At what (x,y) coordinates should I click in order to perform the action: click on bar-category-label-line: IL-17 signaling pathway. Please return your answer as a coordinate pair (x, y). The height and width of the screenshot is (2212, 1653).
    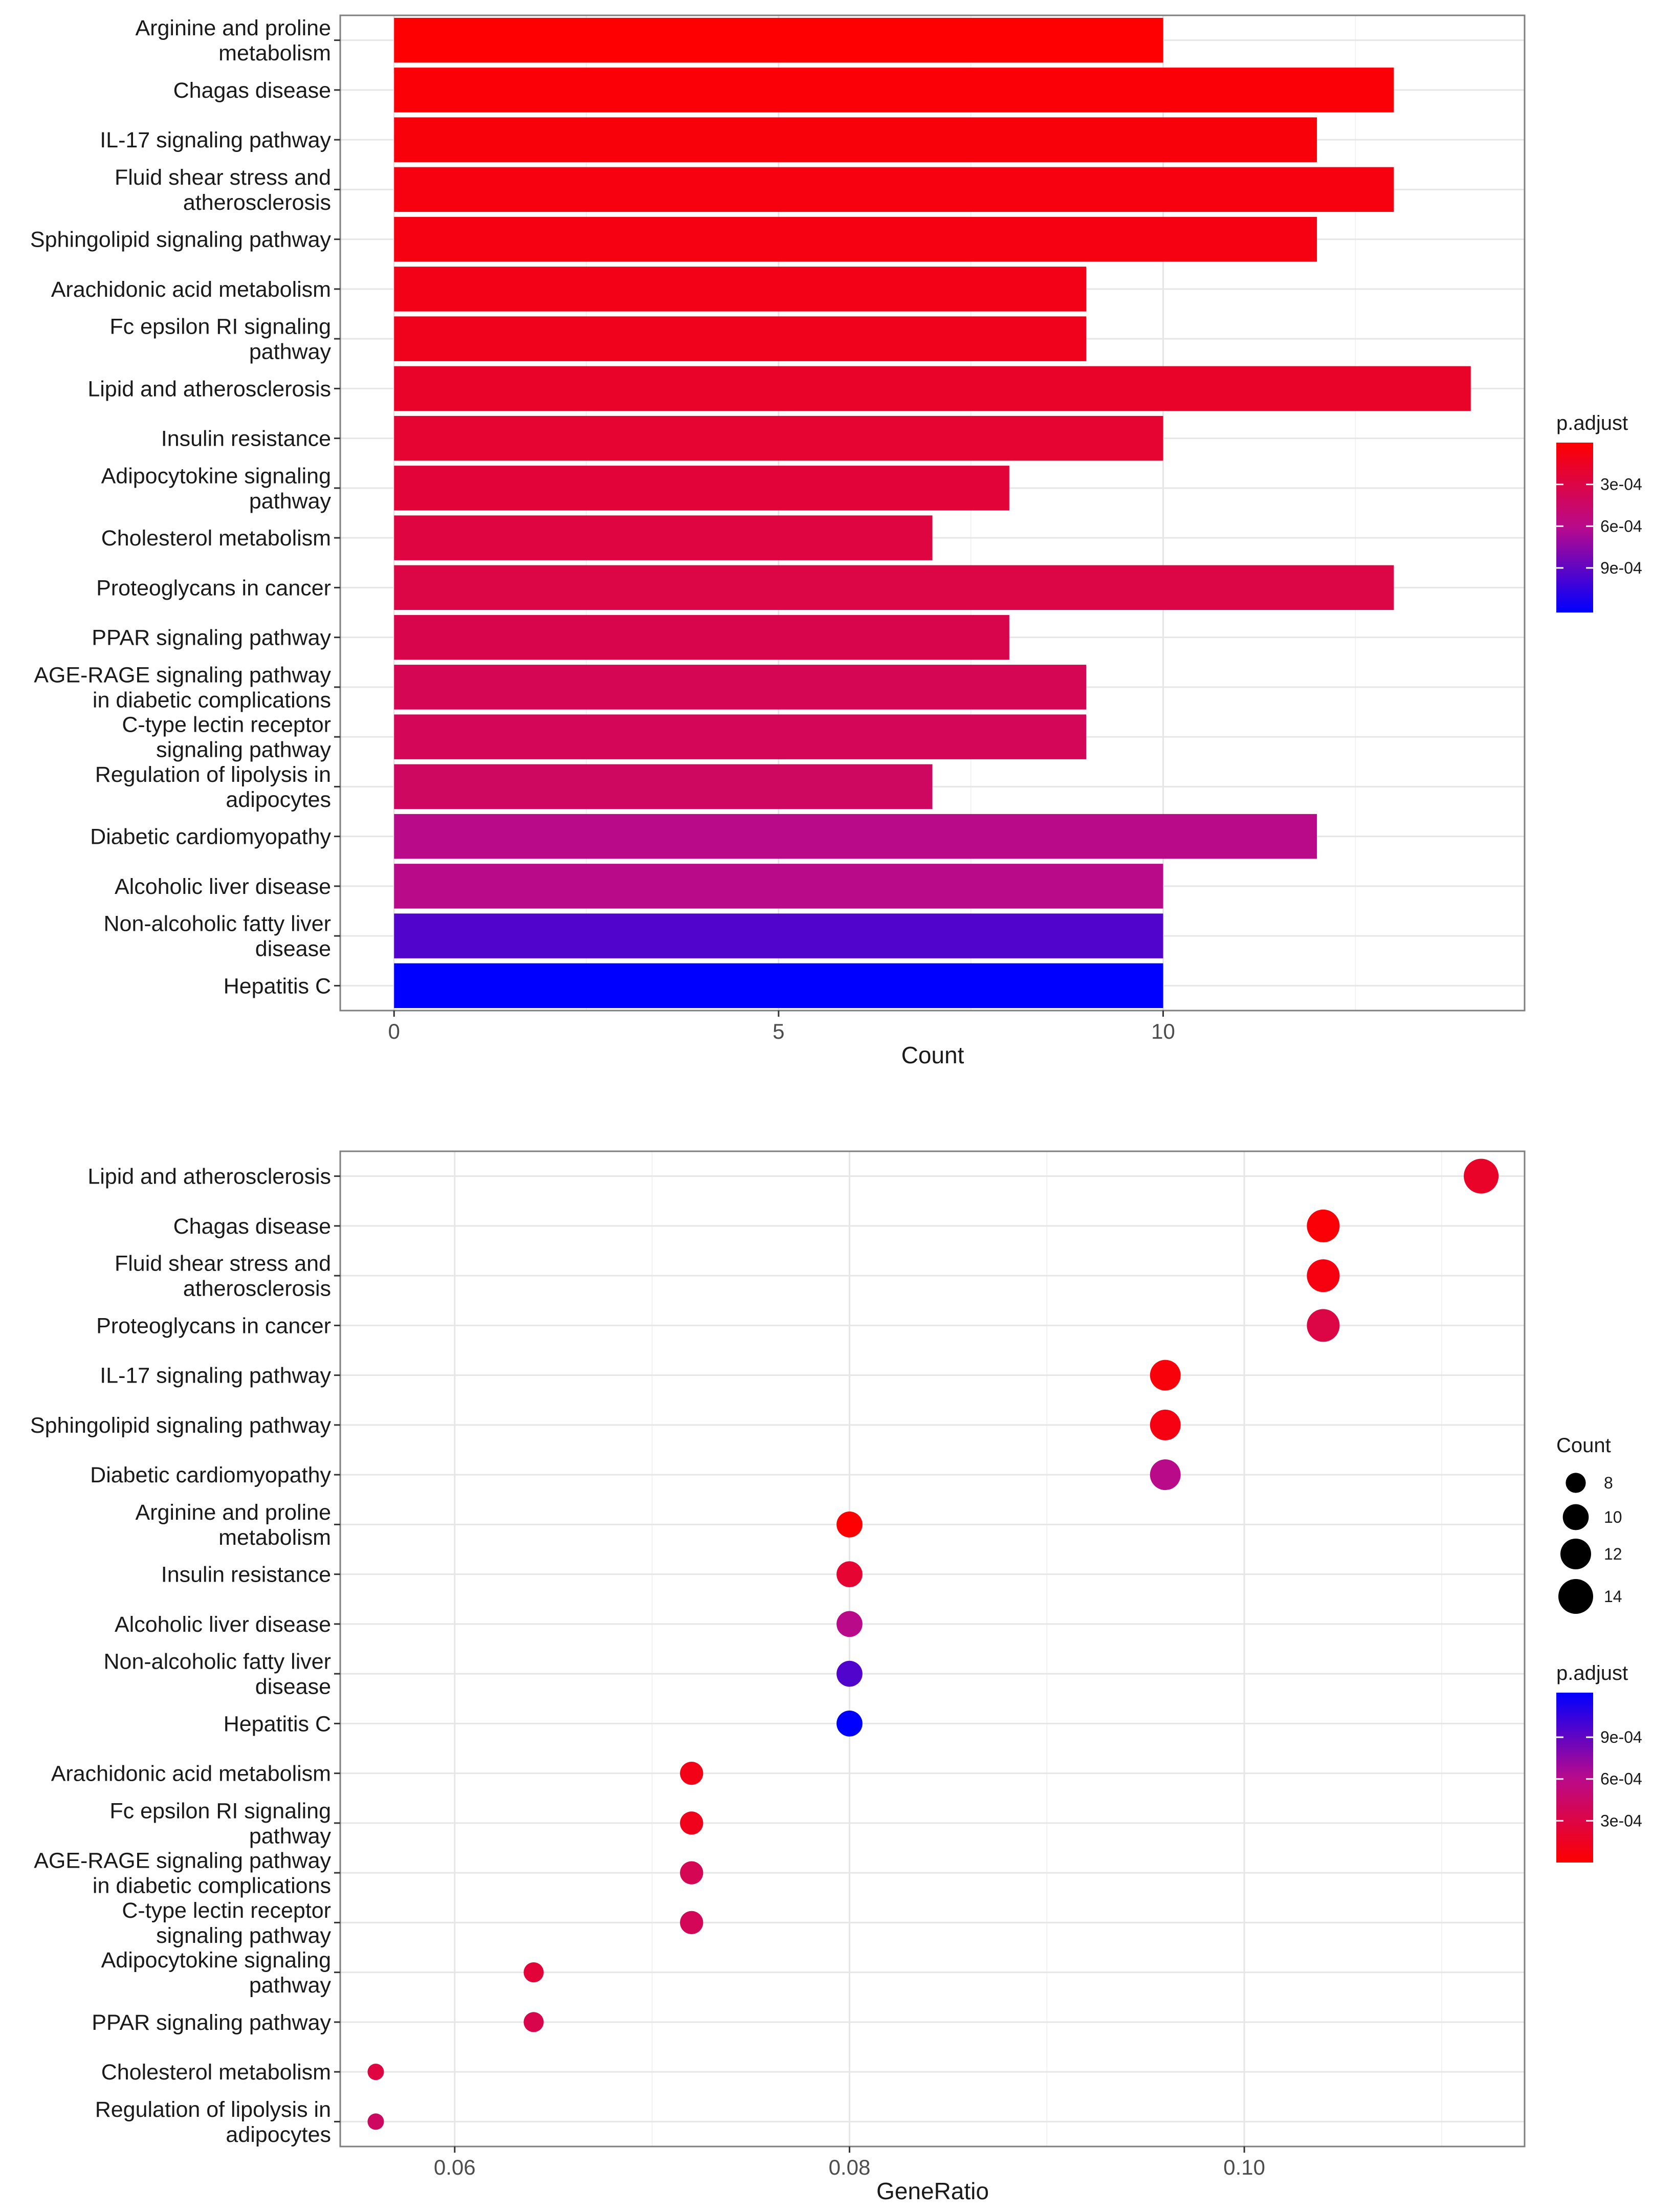
    Looking at the image, I should click on (215, 140).